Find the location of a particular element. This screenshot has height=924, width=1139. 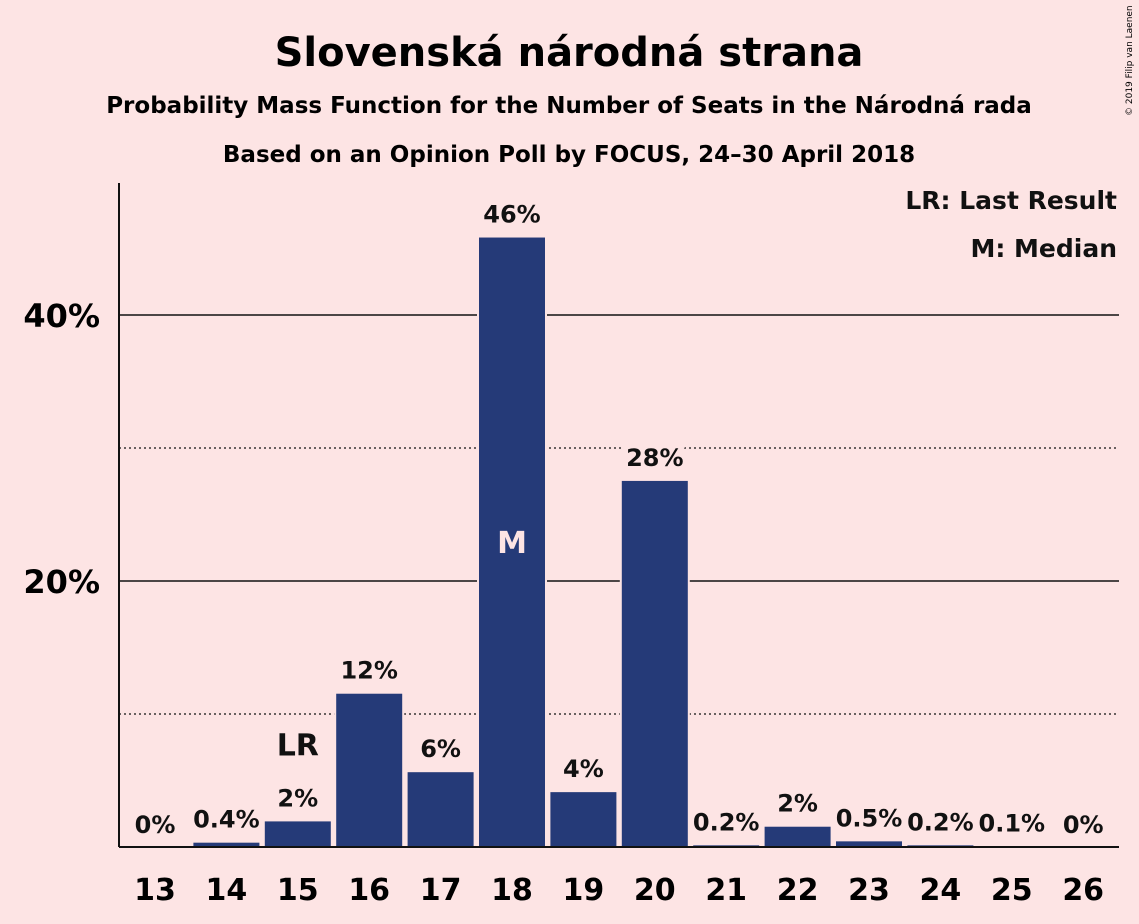

last-result-marker: LR is located at coordinates (298, 745).